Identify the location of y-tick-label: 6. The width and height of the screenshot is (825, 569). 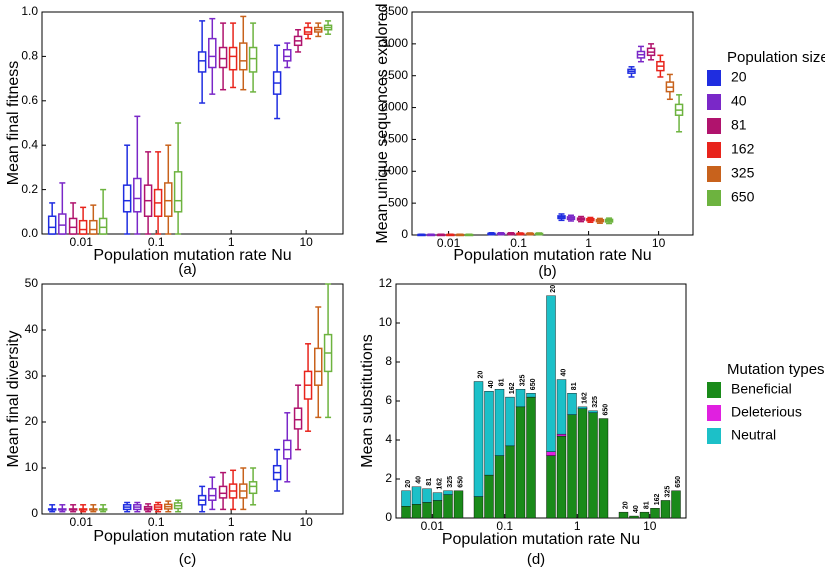
(388, 400).